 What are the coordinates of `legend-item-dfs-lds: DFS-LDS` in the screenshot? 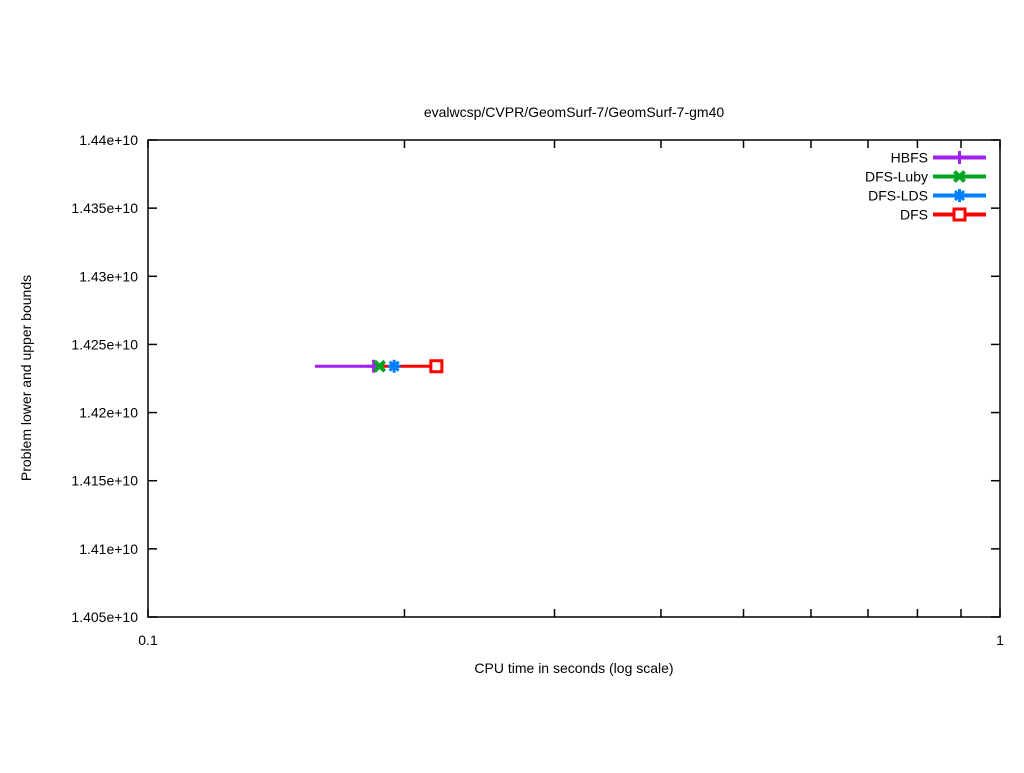 It's located at (927, 196).